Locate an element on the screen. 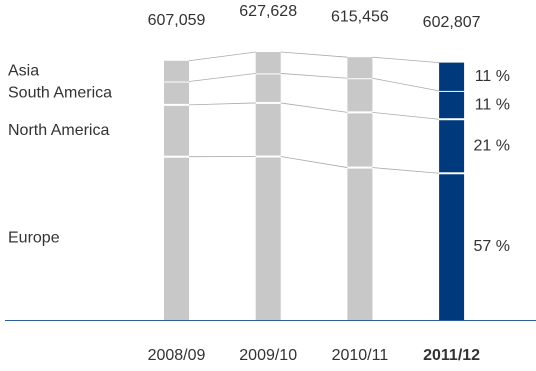 The image size is (536, 371). legend-label: North America is located at coordinates (58, 130).